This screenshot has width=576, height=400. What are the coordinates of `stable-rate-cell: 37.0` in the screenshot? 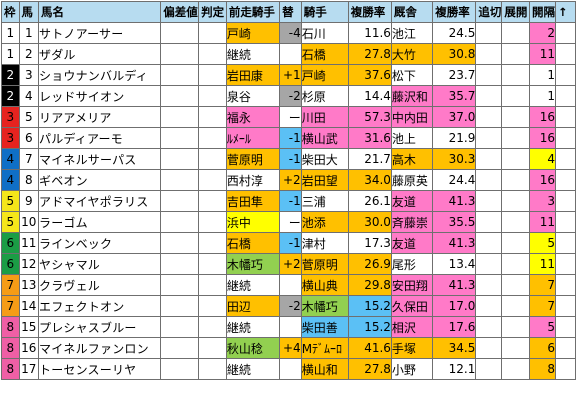 It's located at (454, 117).